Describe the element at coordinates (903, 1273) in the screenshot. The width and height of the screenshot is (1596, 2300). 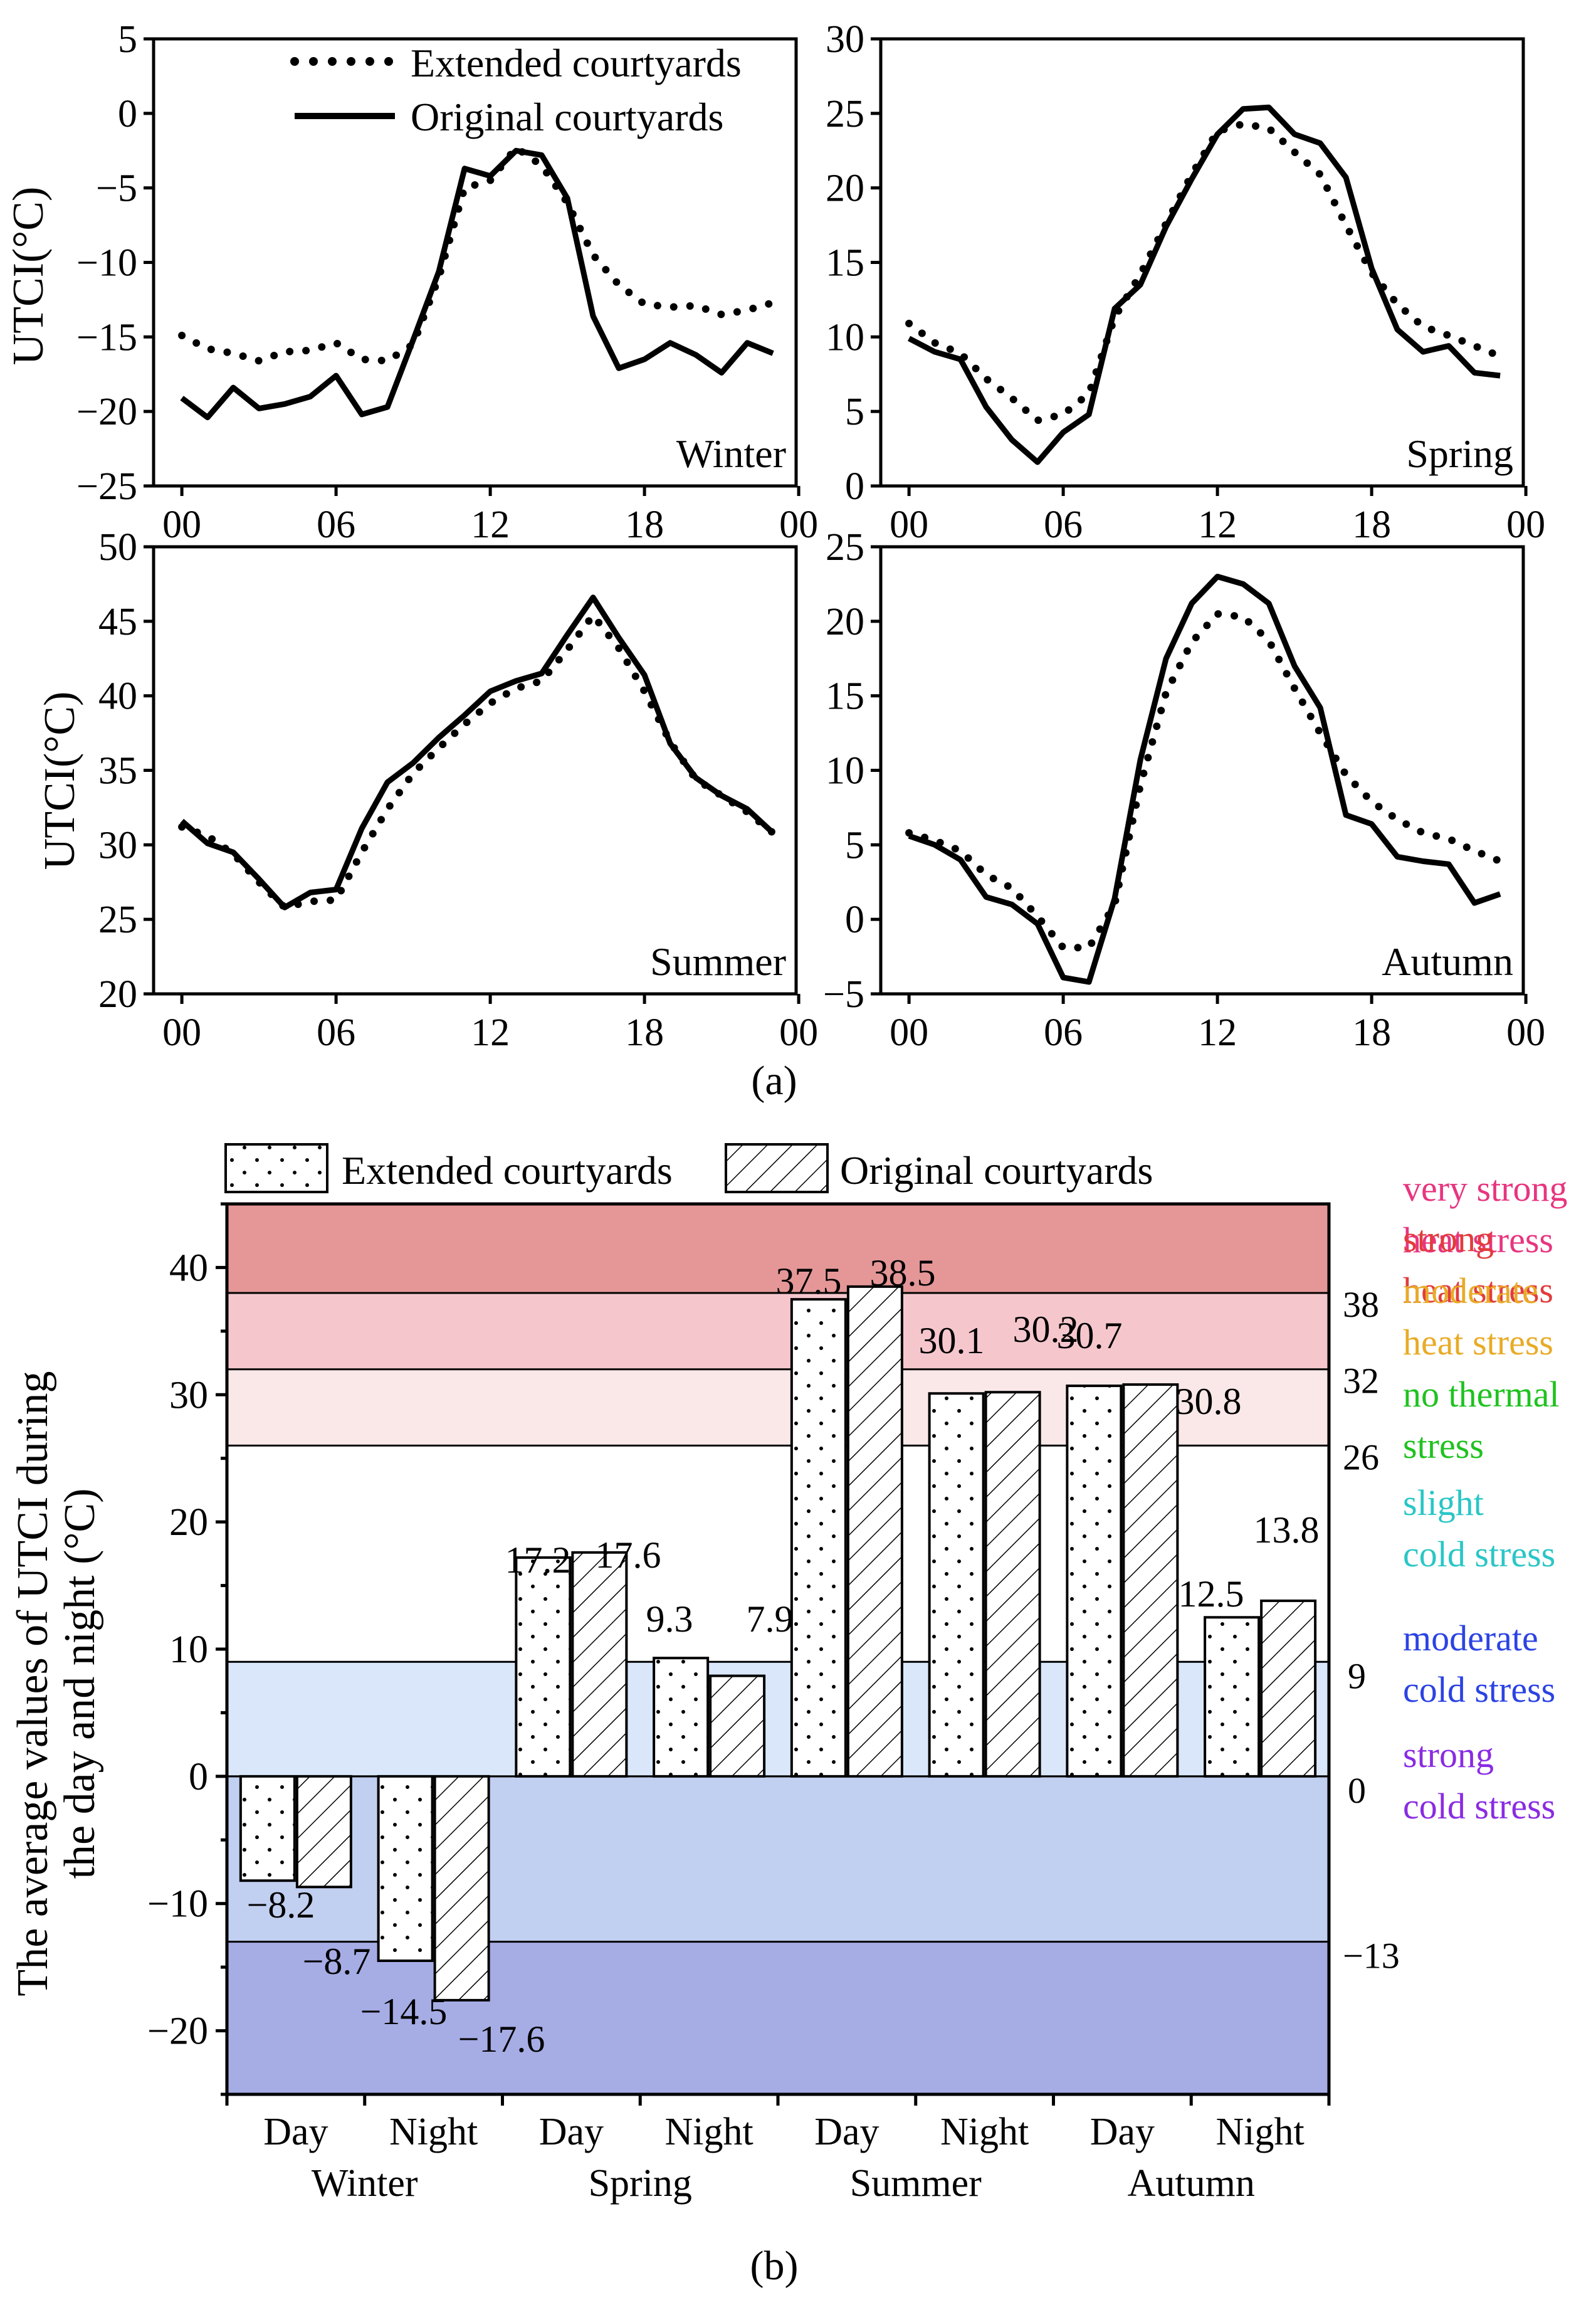
I see `value-label: 38.5` at that location.